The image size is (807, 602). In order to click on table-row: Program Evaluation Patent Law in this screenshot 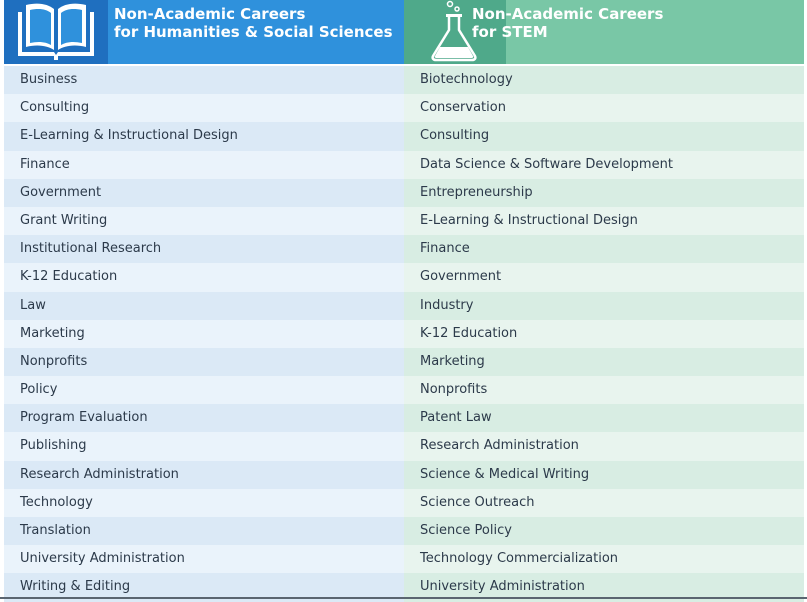, I will do `click(404, 418)`.